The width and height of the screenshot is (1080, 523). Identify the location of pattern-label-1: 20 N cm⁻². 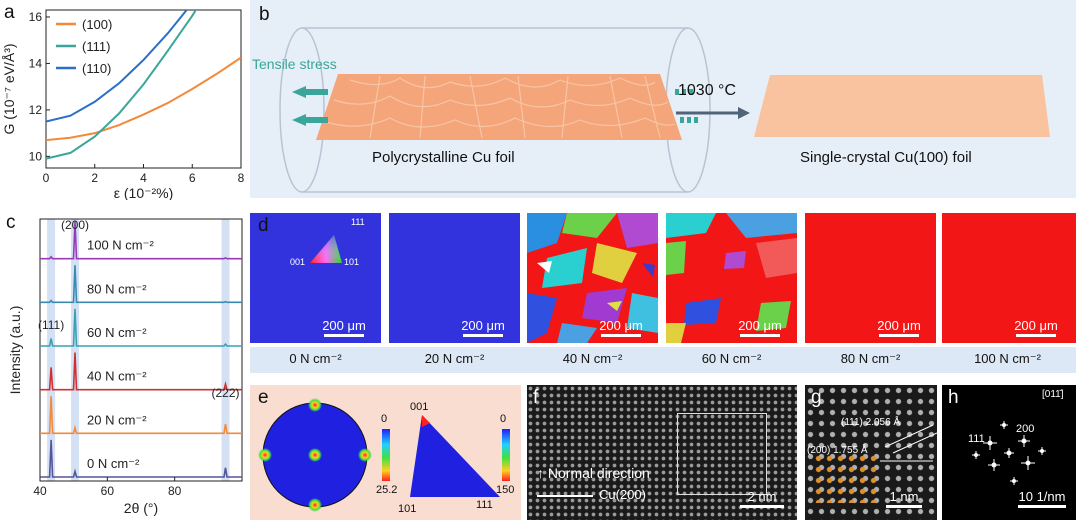
(117, 419).